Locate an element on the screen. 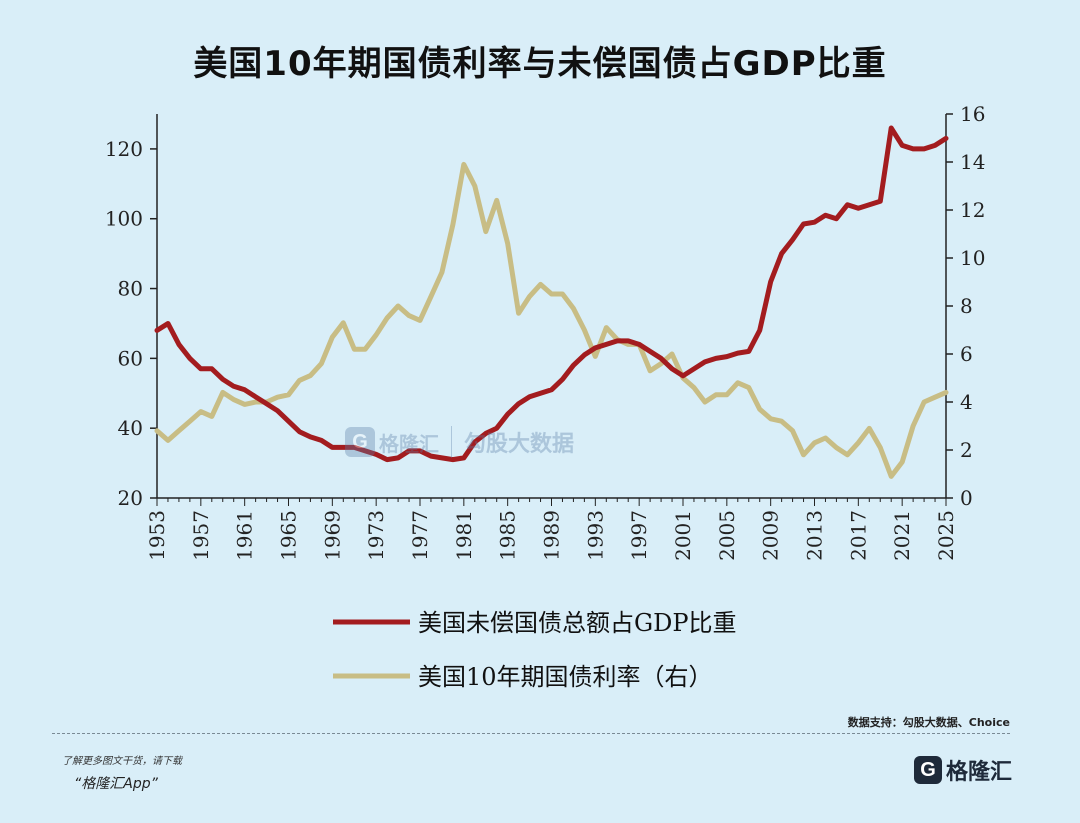 The height and width of the screenshot is (823, 1080). x-tick-label: 1953 is located at coordinates (157, 535).